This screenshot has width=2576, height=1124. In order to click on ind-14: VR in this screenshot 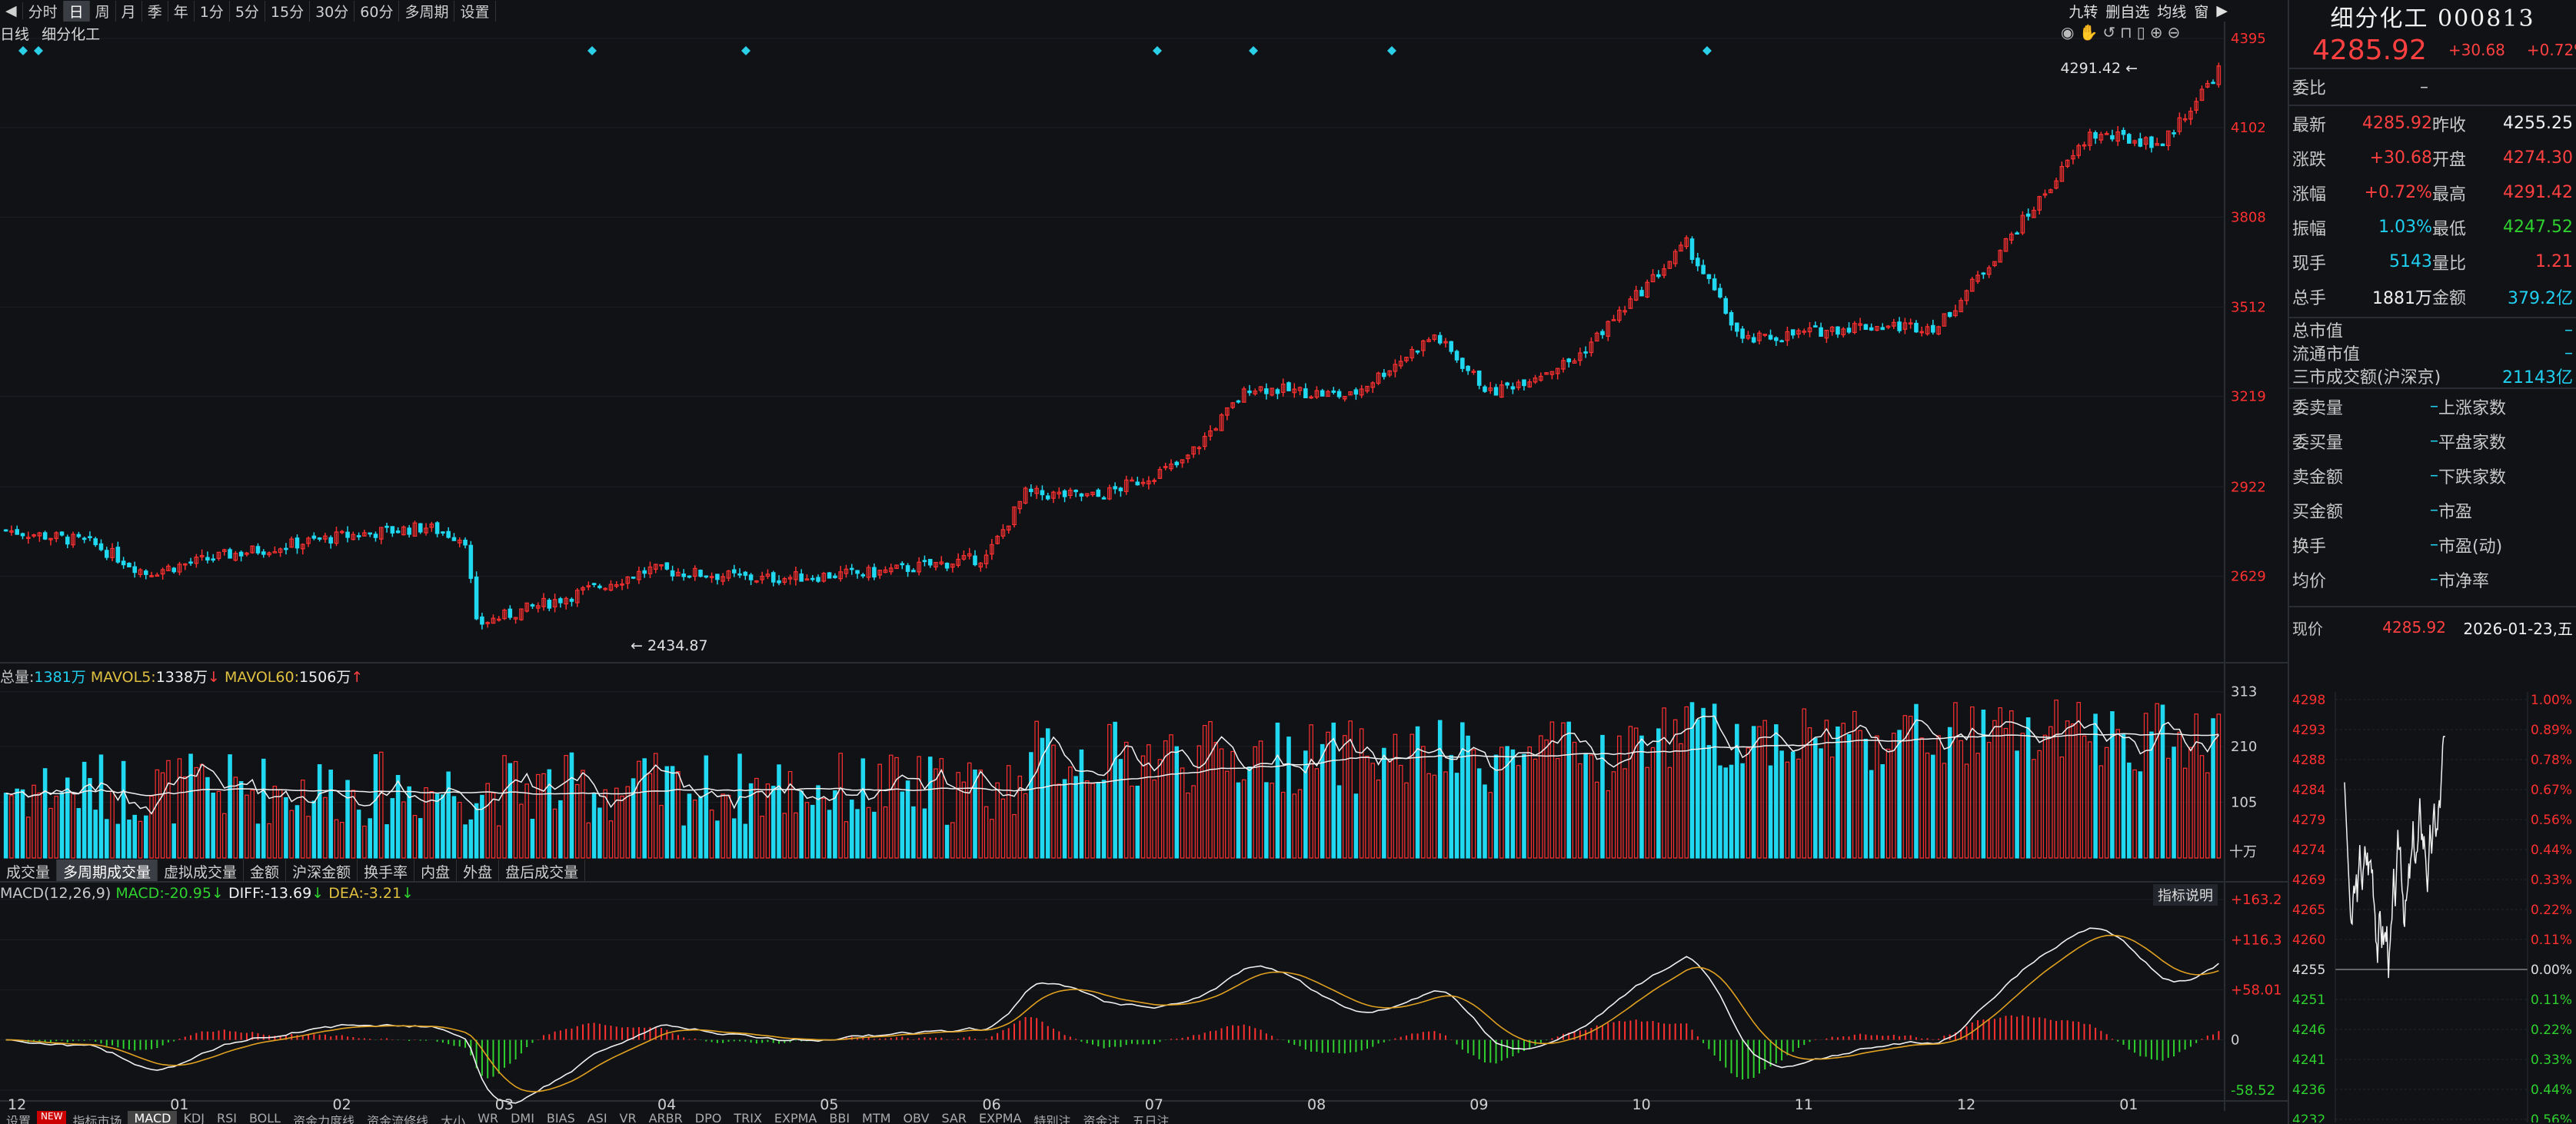, I will do `click(628, 1117)`.